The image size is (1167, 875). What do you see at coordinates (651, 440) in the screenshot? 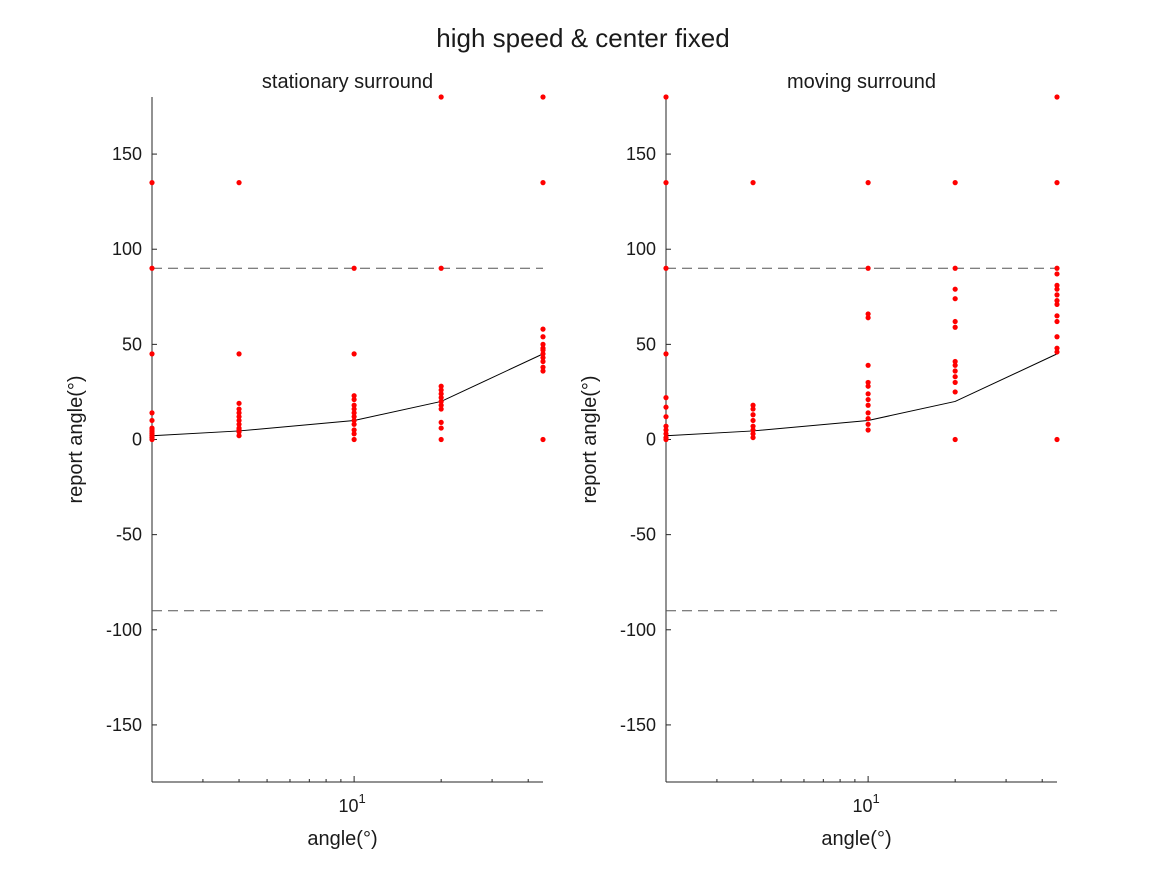
I see `y-tick-label: 0` at bounding box center [651, 440].